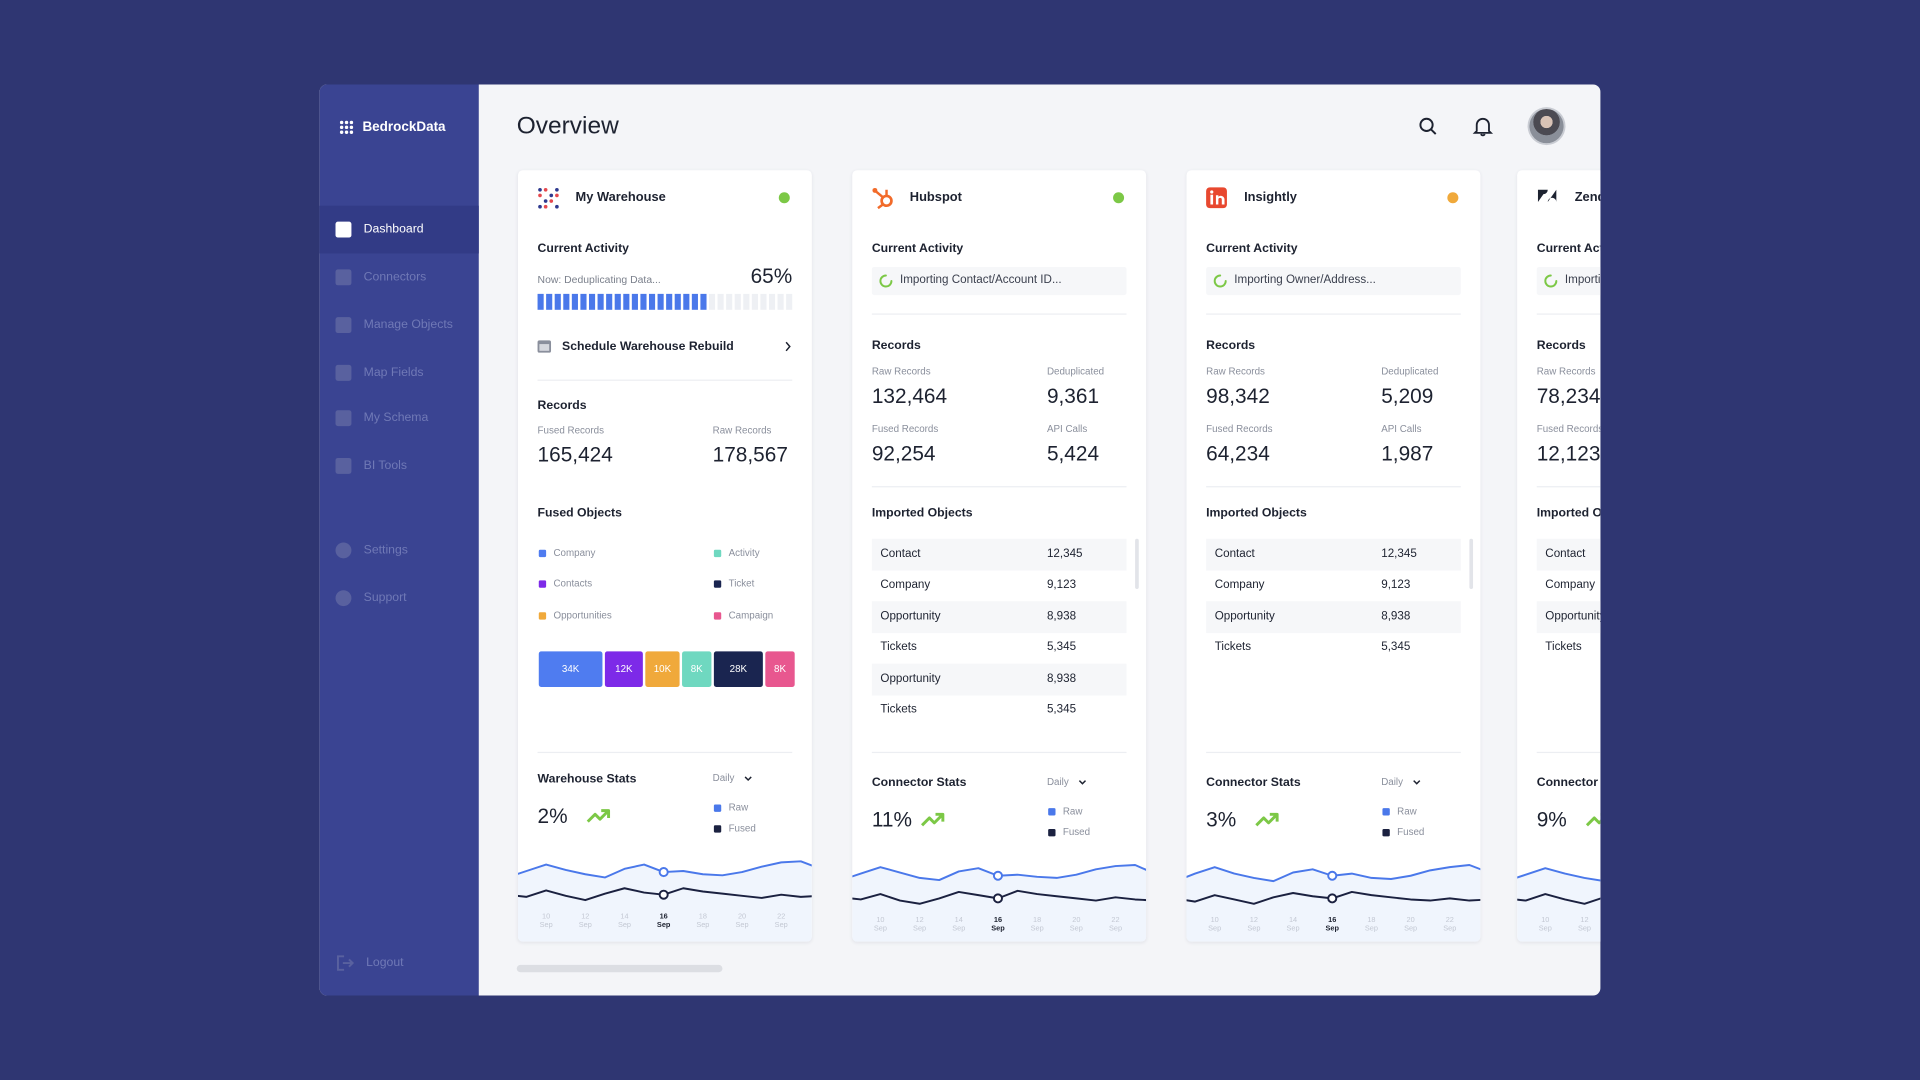 The image size is (1920, 1080). What do you see at coordinates (1569, 647) in the screenshot?
I see `object-row: Tickets` at bounding box center [1569, 647].